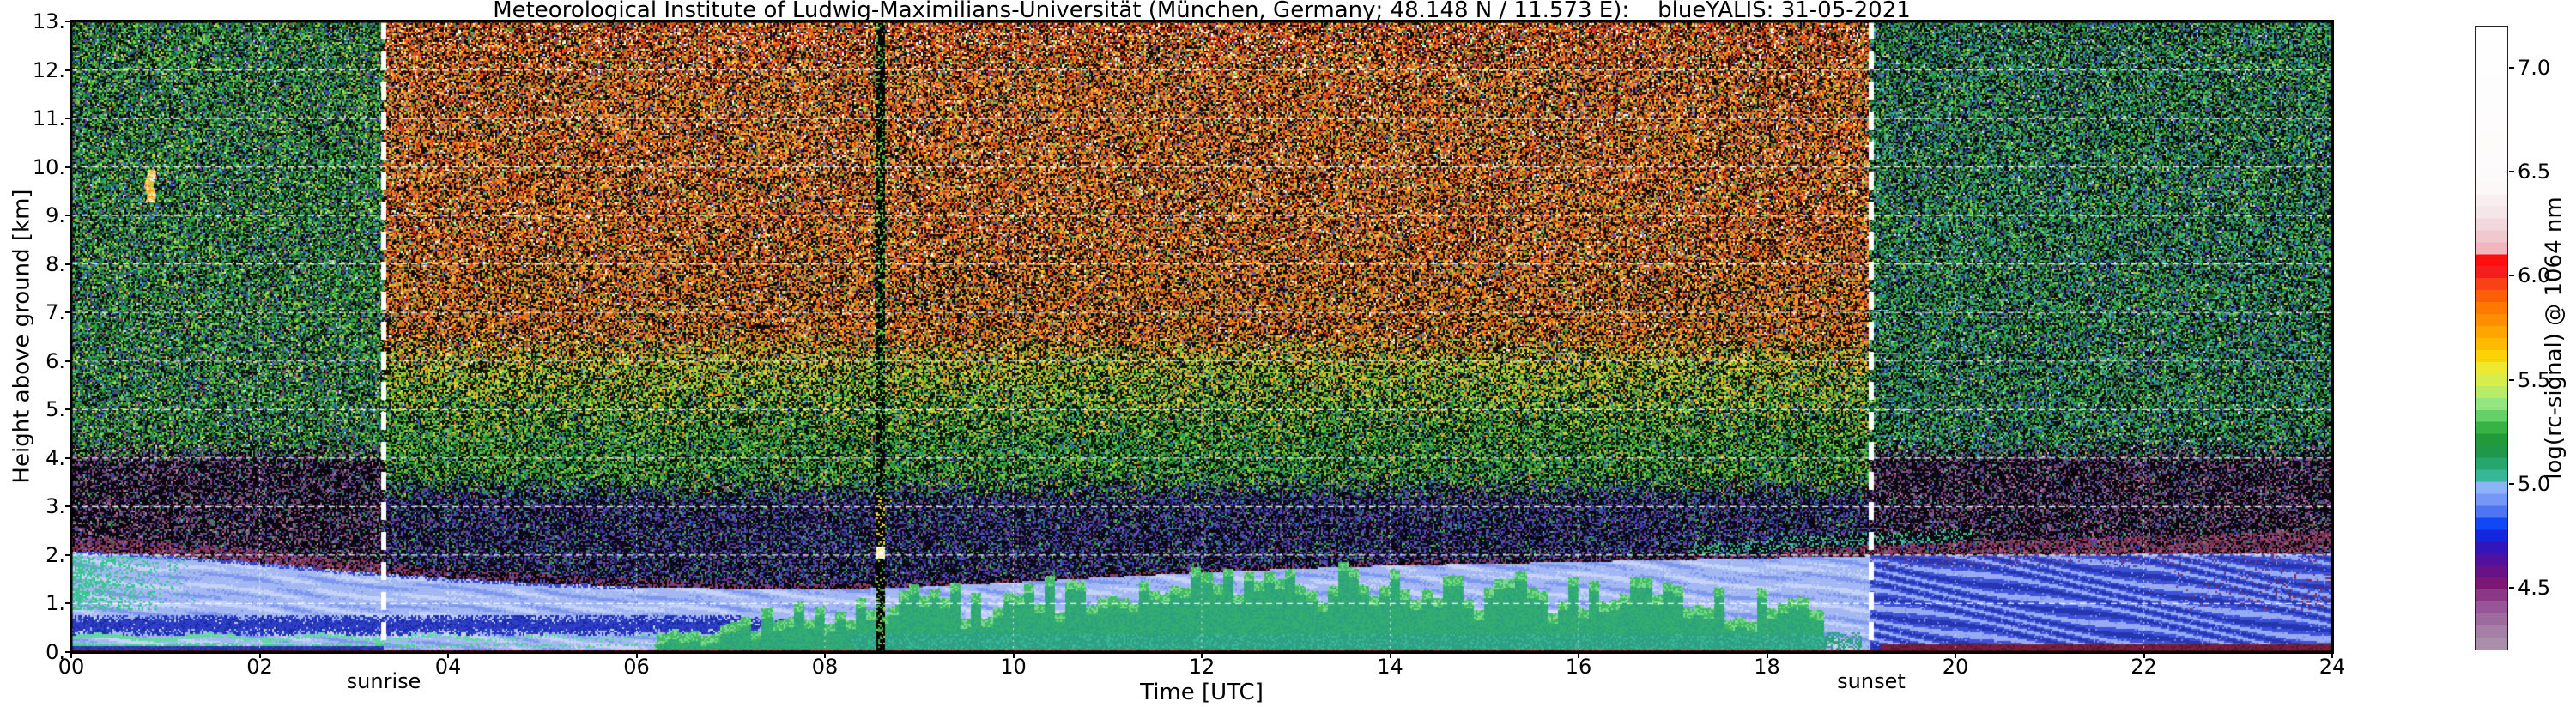 The width and height of the screenshot is (2576, 707). What do you see at coordinates (825, 667) in the screenshot?
I see `x-tick-label: 08` at bounding box center [825, 667].